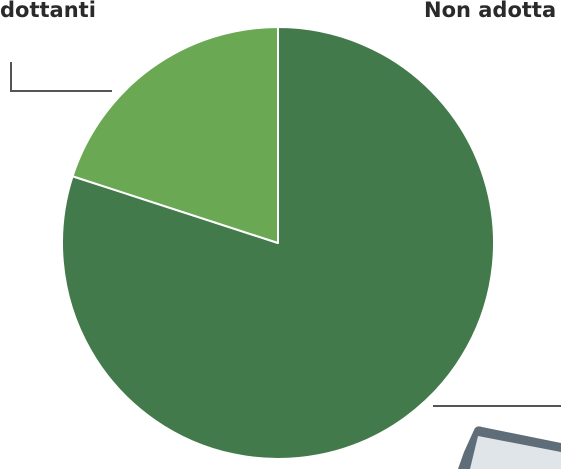  What do you see at coordinates (48, 11) in the screenshot?
I see `slice-label-adottanti: dottanti` at bounding box center [48, 11].